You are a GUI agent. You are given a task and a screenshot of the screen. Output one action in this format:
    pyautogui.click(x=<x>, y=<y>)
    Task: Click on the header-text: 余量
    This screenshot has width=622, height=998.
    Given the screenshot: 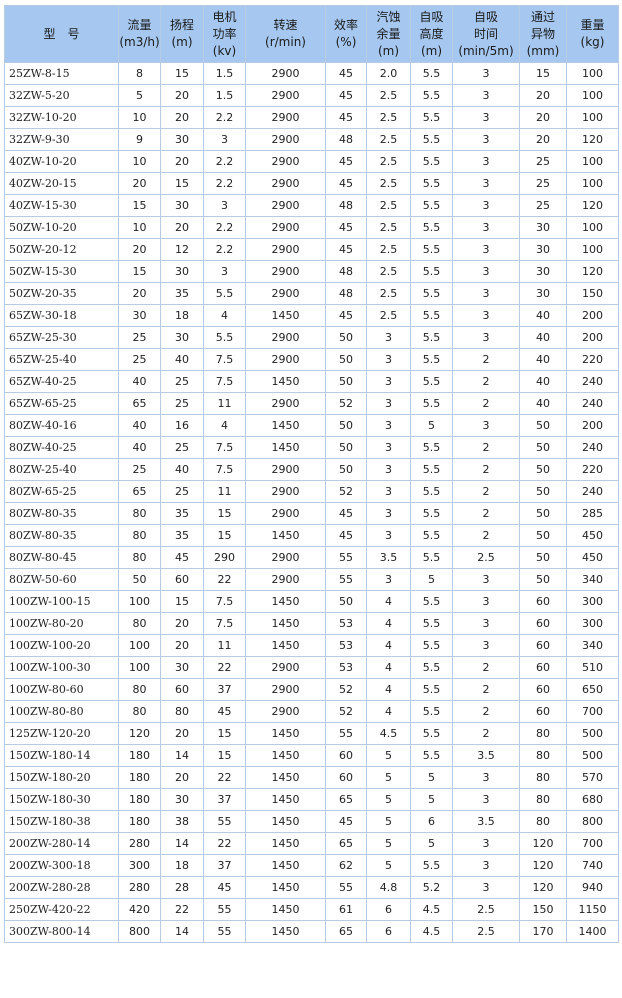 What is the action you would take?
    pyautogui.click(x=388, y=33)
    